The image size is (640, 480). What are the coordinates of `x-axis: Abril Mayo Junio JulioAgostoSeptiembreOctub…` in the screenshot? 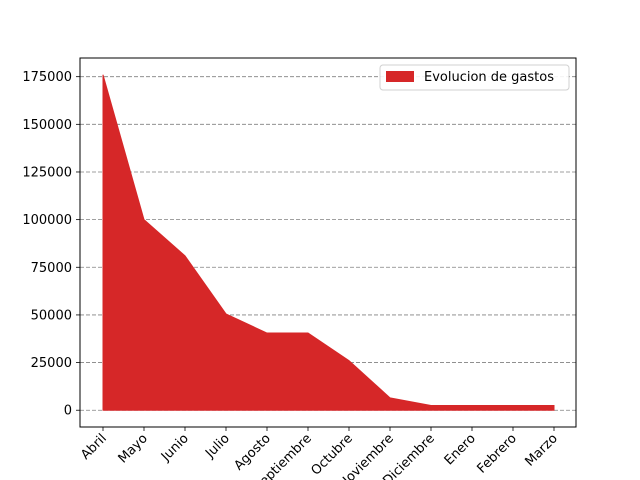 It's located at (319, 453).